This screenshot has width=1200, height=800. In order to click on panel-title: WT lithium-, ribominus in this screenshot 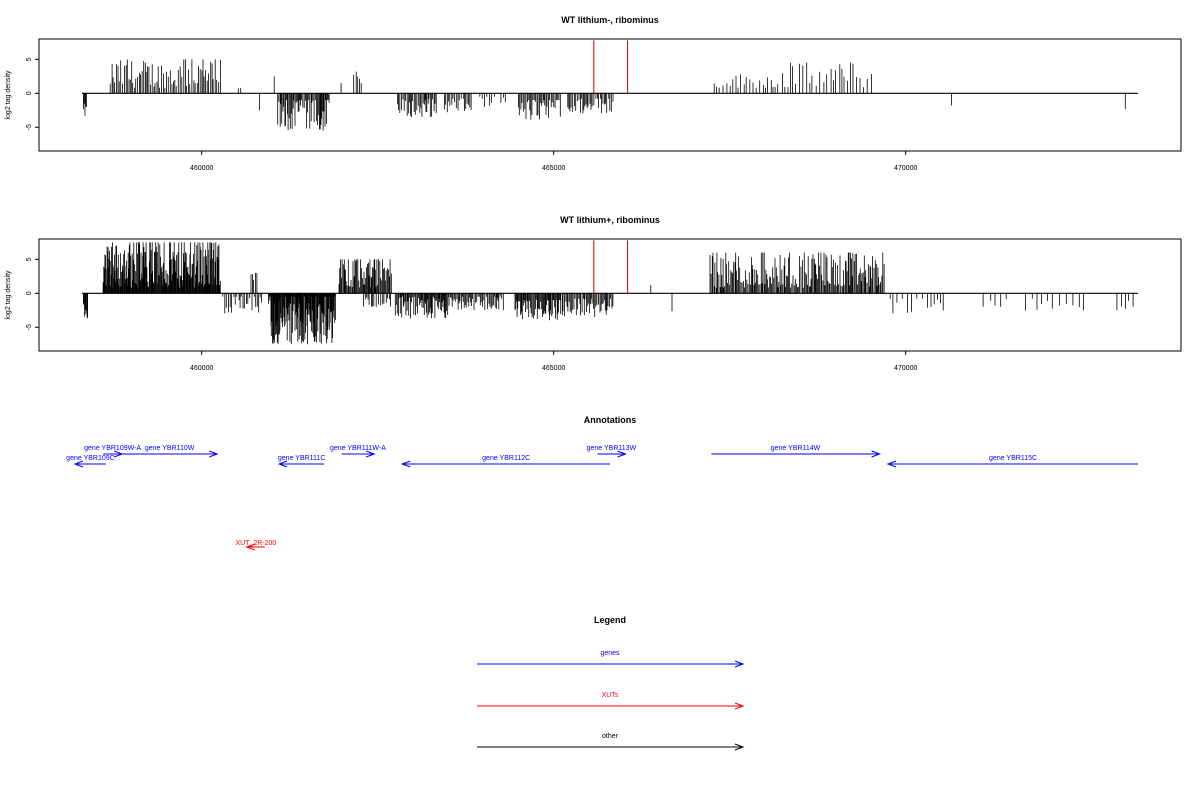, I will do `click(610, 20)`.